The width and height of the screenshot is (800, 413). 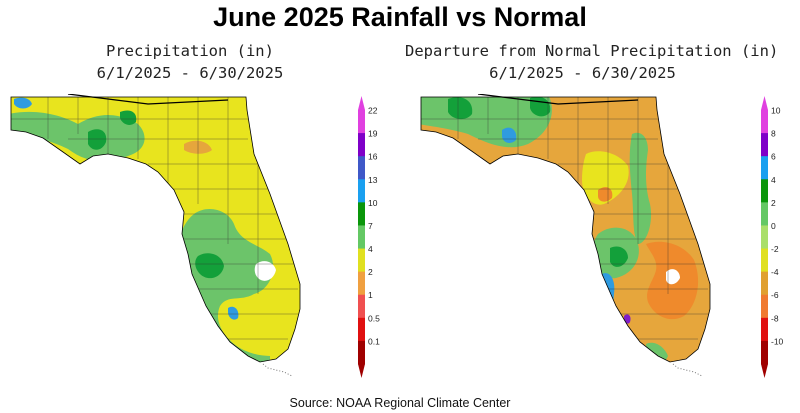 I want to click on left-panel-title-line1: Precipitation (in), so click(x=190, y=51).